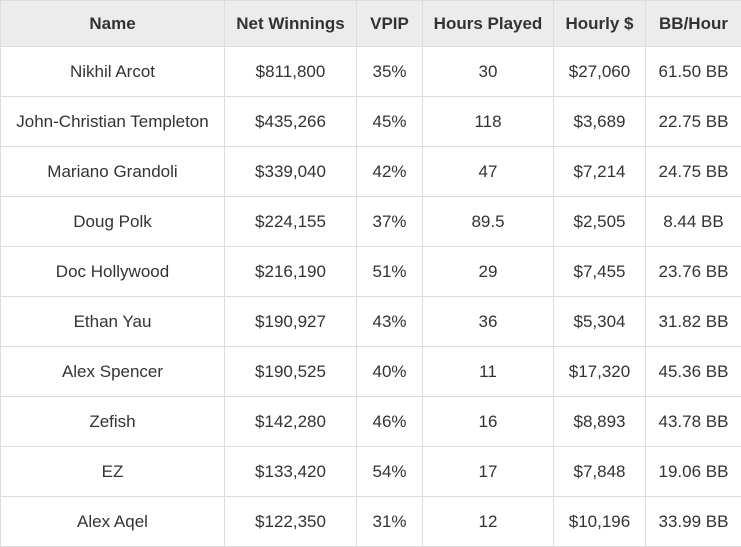 The image size is (741, 547). Describe the element at coordinates (488, 172) in the screenshot. I see `cell-hours-played: 47` at that location.